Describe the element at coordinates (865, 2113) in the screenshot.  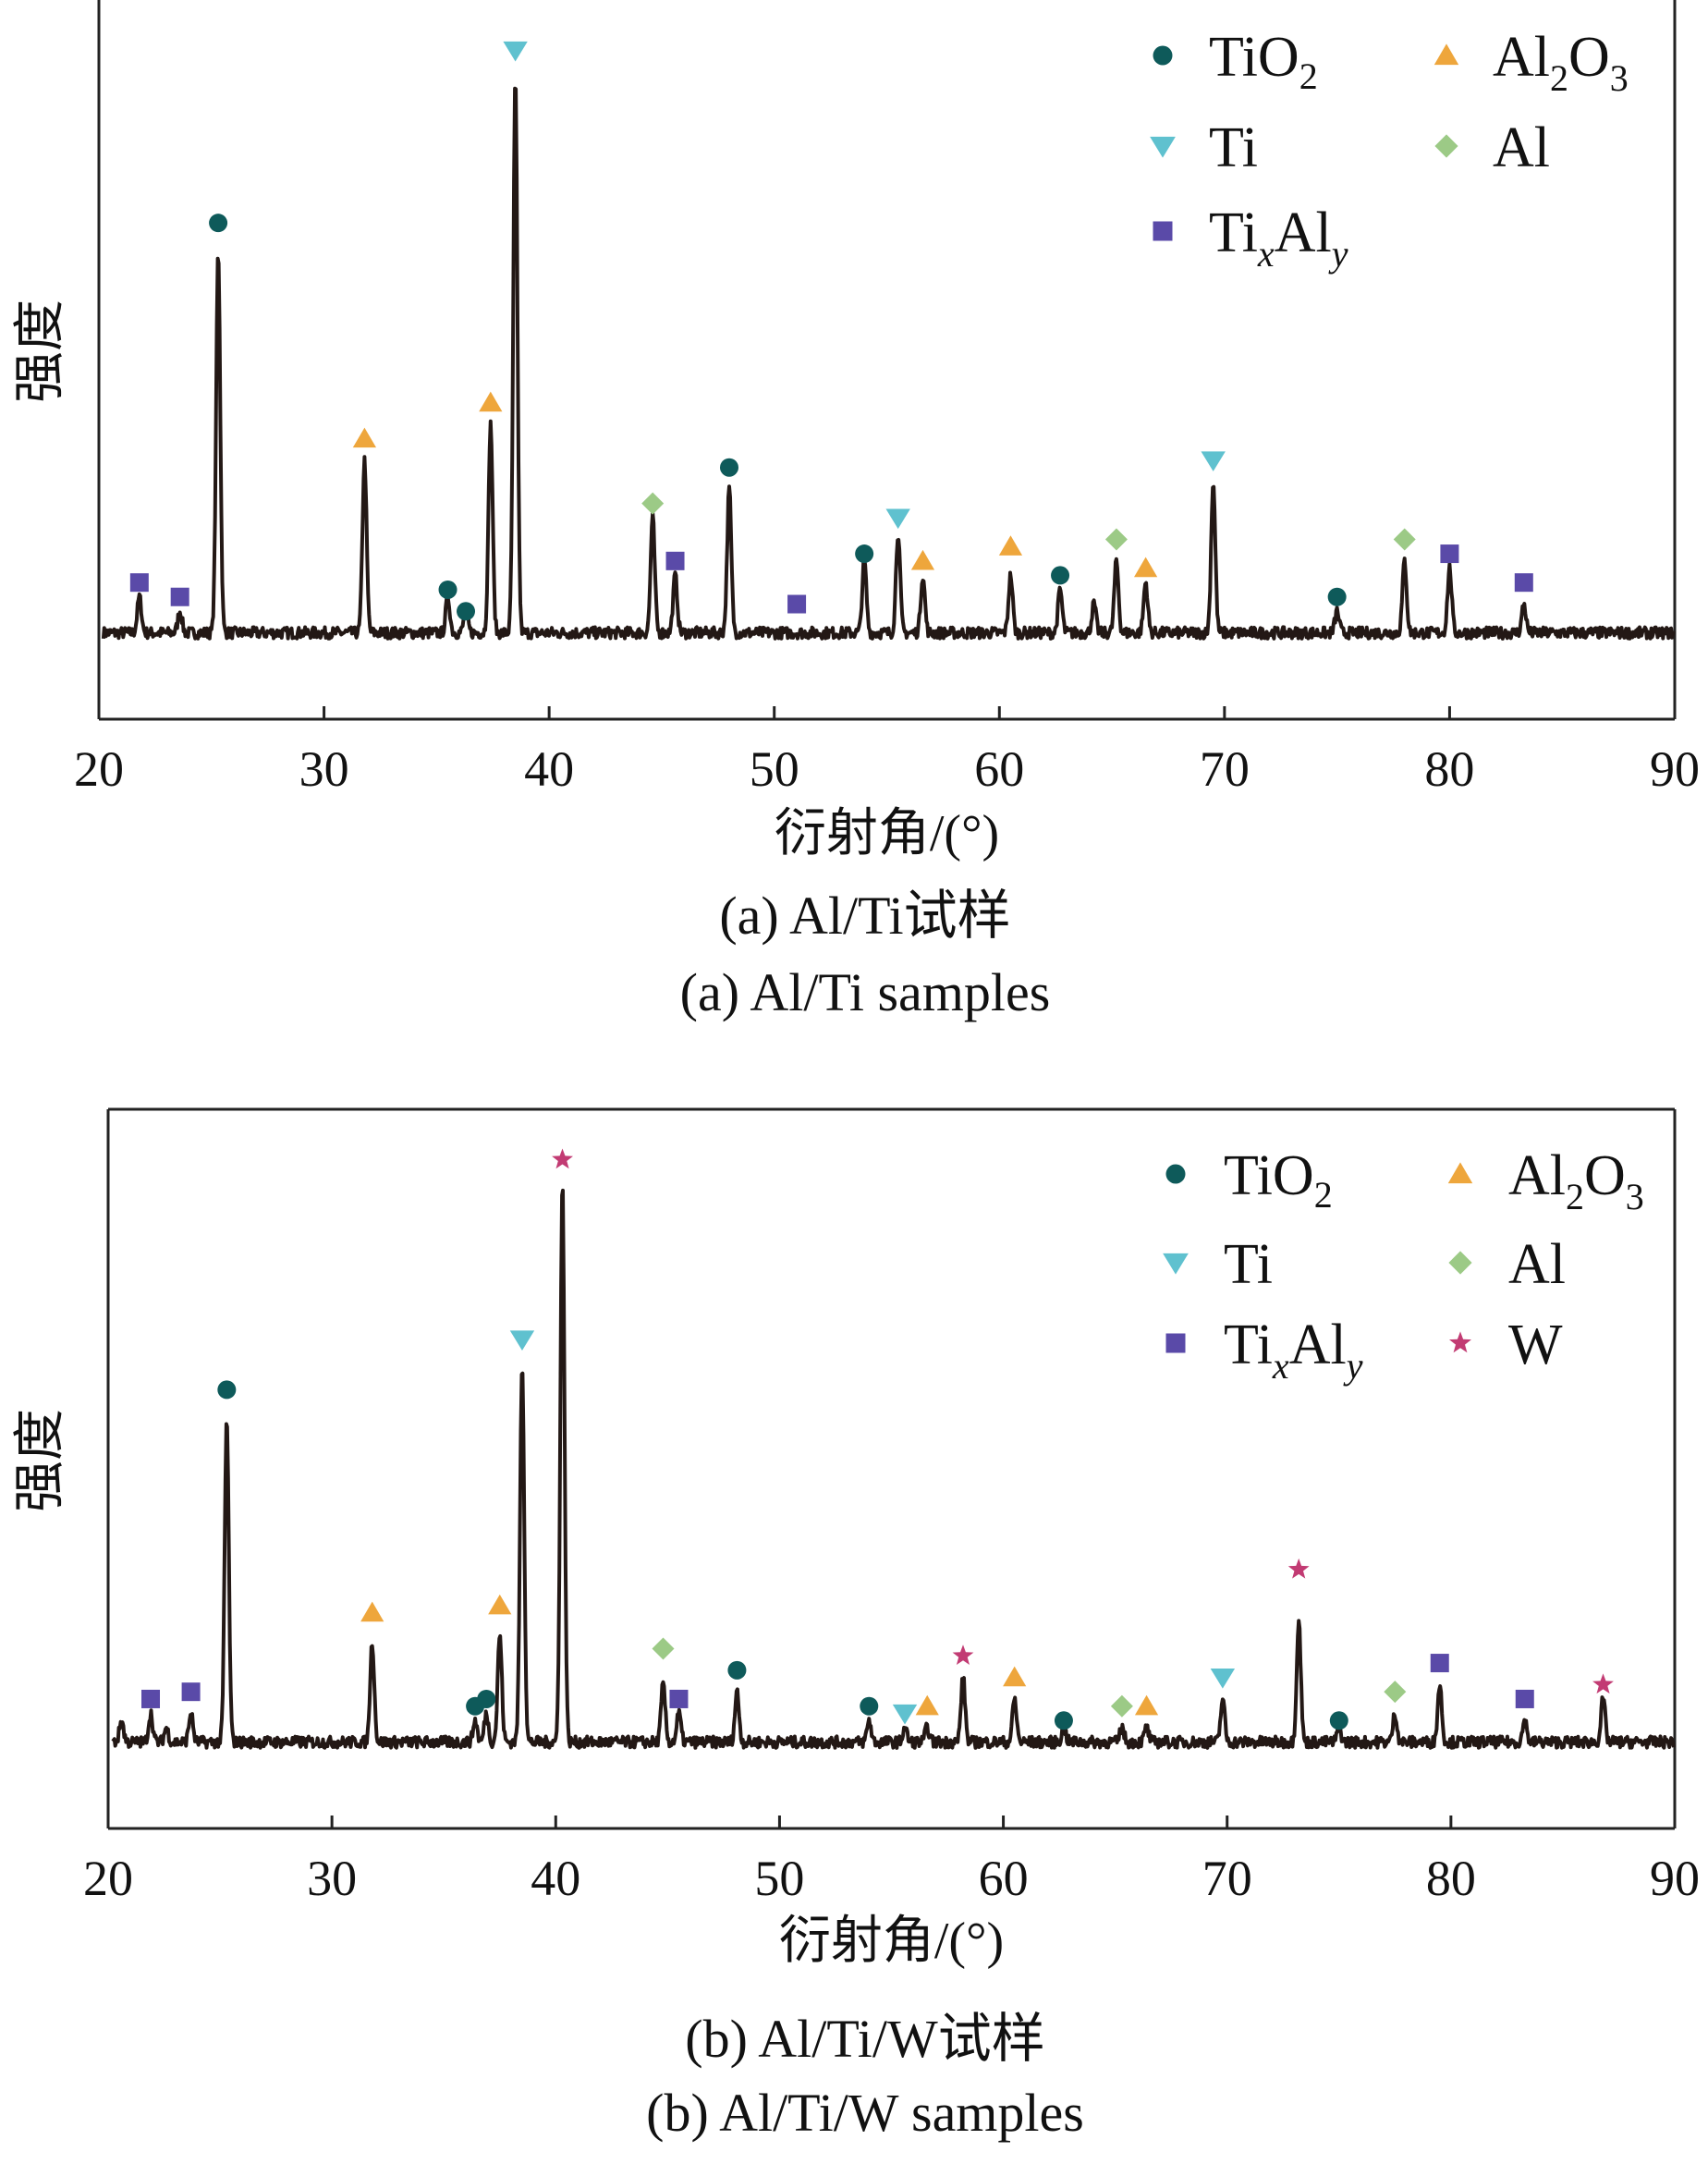
I see `caption-en: (b) Al/Ti/W samples` at that location.